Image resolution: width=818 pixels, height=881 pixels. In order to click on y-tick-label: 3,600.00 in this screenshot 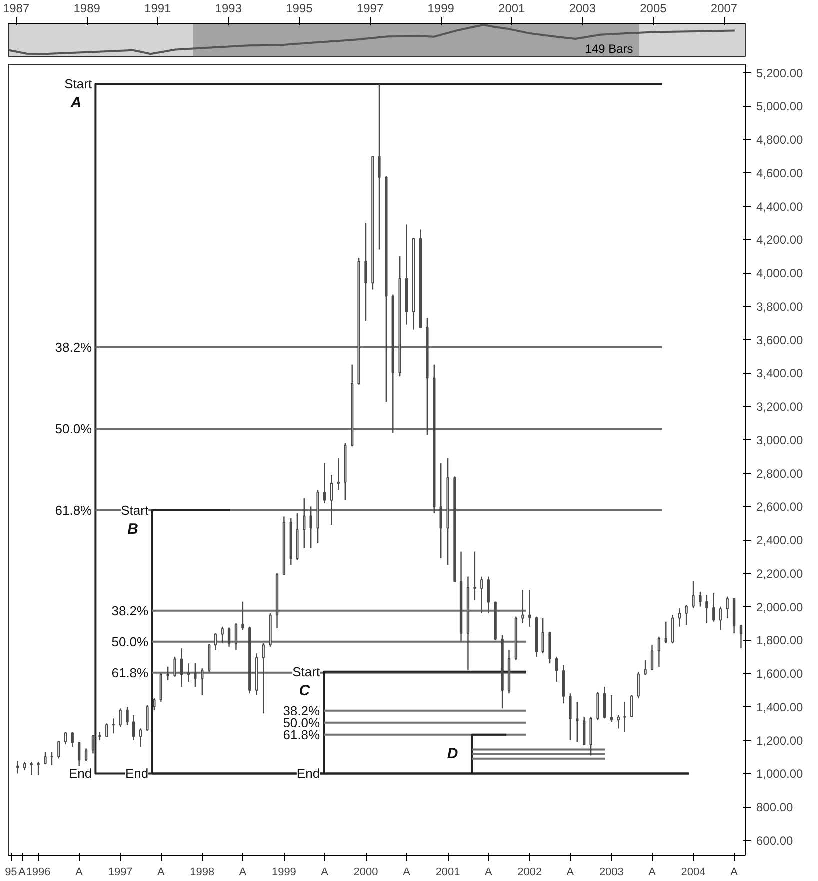, I will do `click(780, 340)`.